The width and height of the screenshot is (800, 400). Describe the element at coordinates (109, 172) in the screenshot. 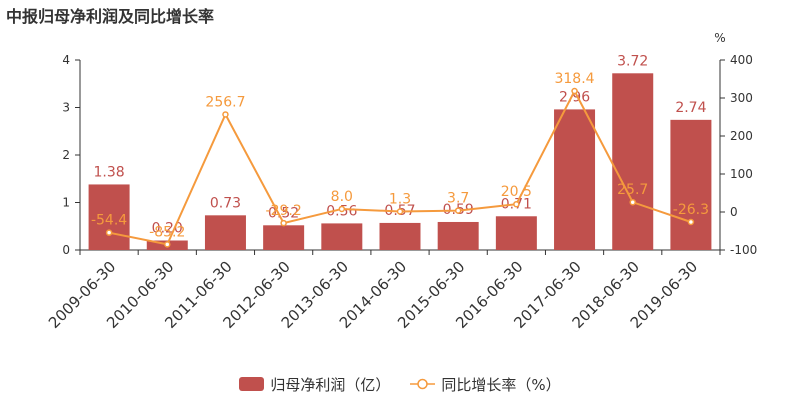

I see `bar-value-label: 1.38` at that location.